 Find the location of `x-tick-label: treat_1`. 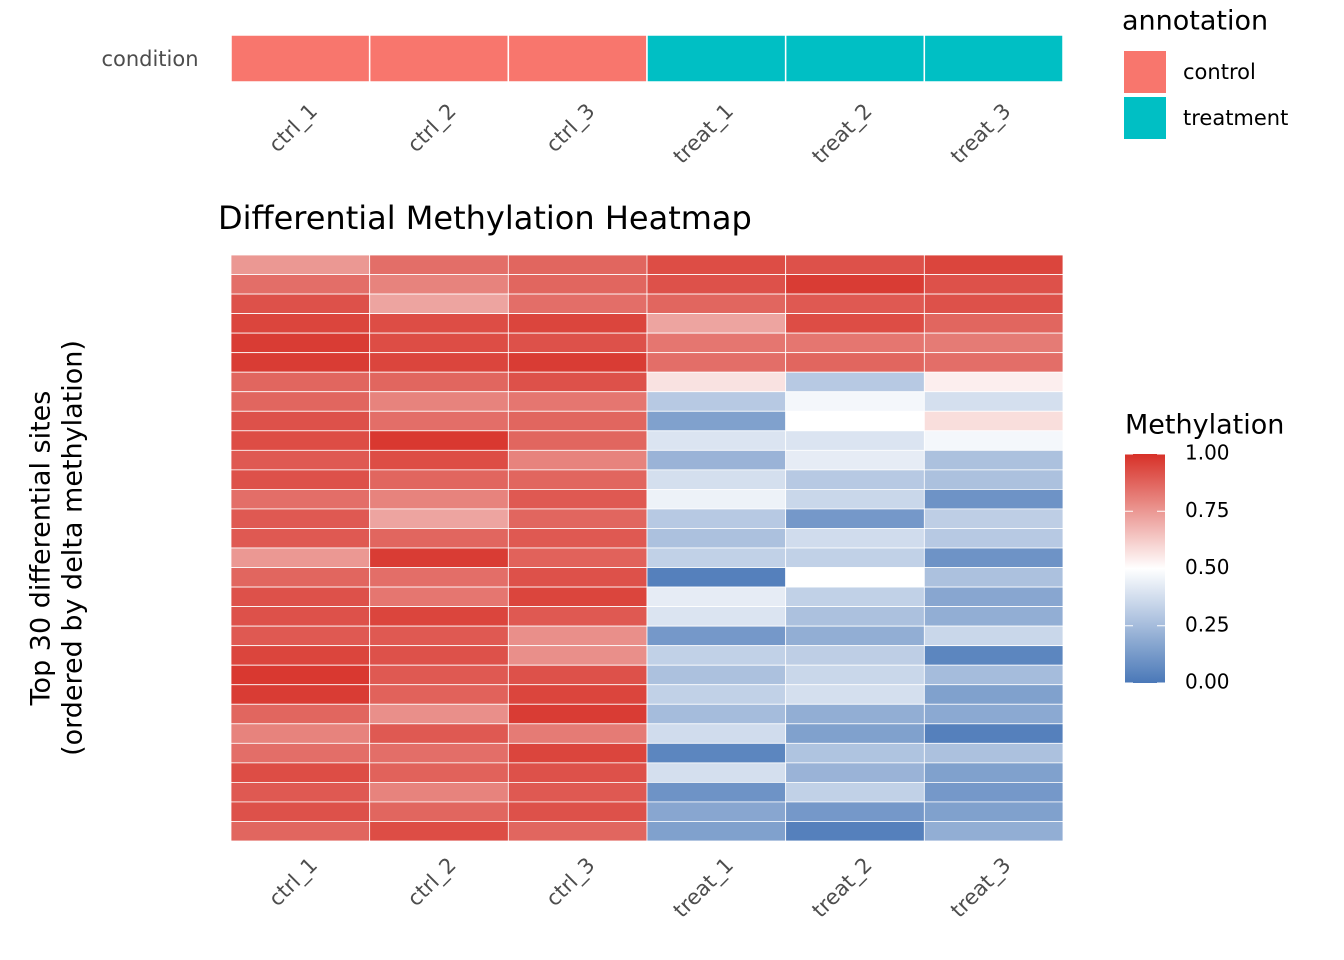

x-tick-label: treat_1 is located at coordinates (704, 888).